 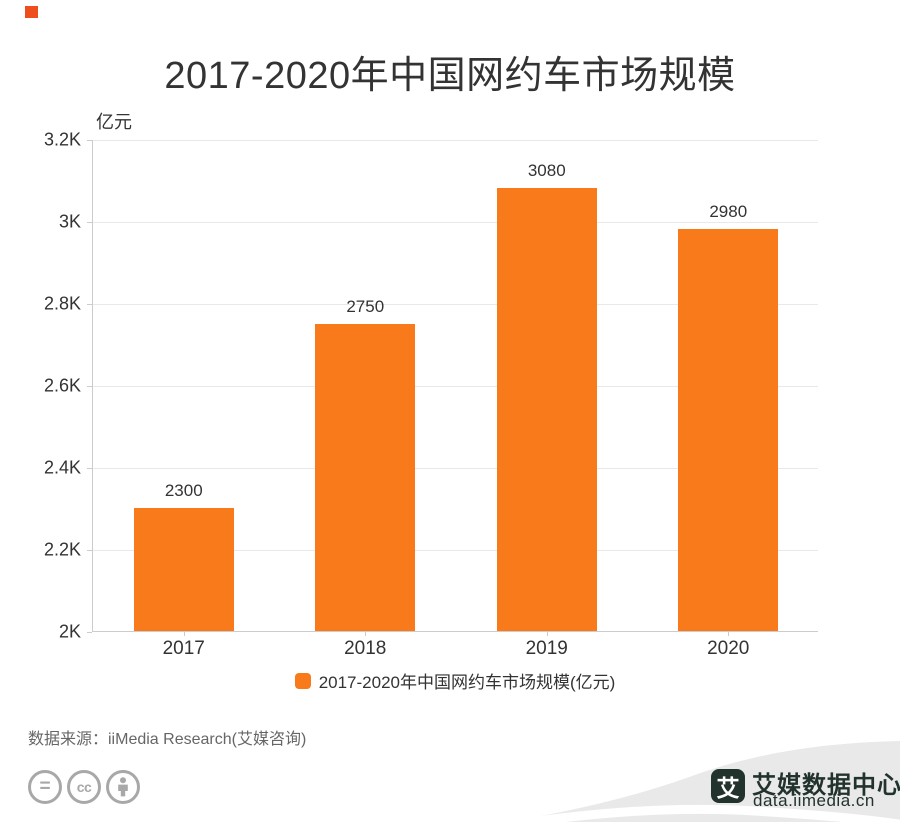 What do you see at coordinates (69, 631) in the screenshot?
I see `y-tick-label: 2K` at bounding box center [69, 631].